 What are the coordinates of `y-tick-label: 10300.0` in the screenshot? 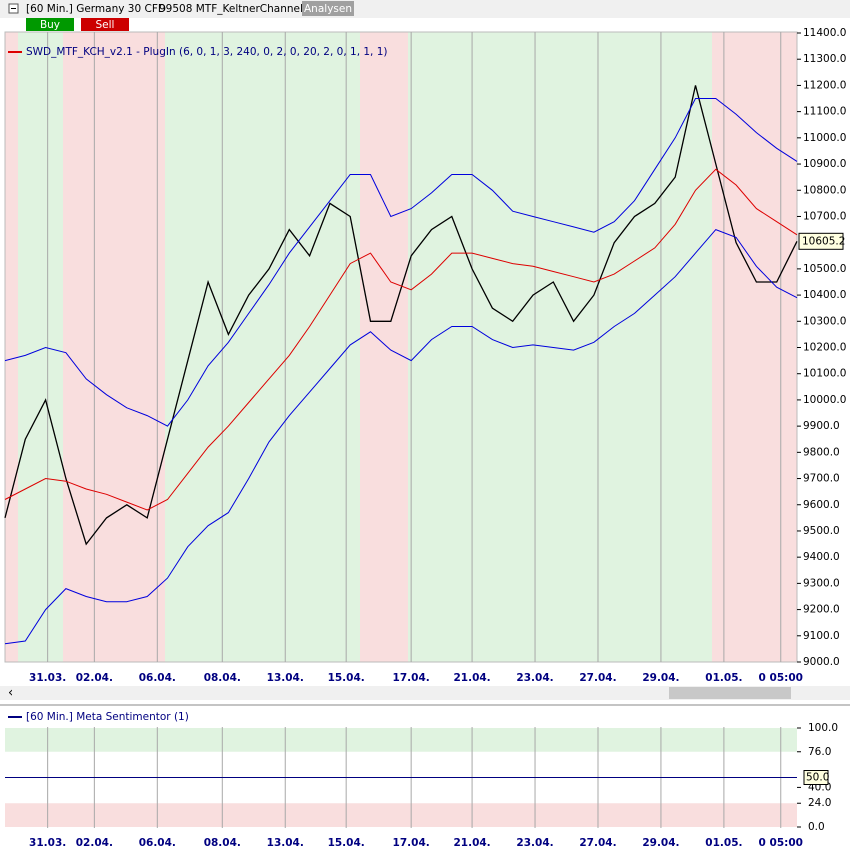 It's located at (824, 321).